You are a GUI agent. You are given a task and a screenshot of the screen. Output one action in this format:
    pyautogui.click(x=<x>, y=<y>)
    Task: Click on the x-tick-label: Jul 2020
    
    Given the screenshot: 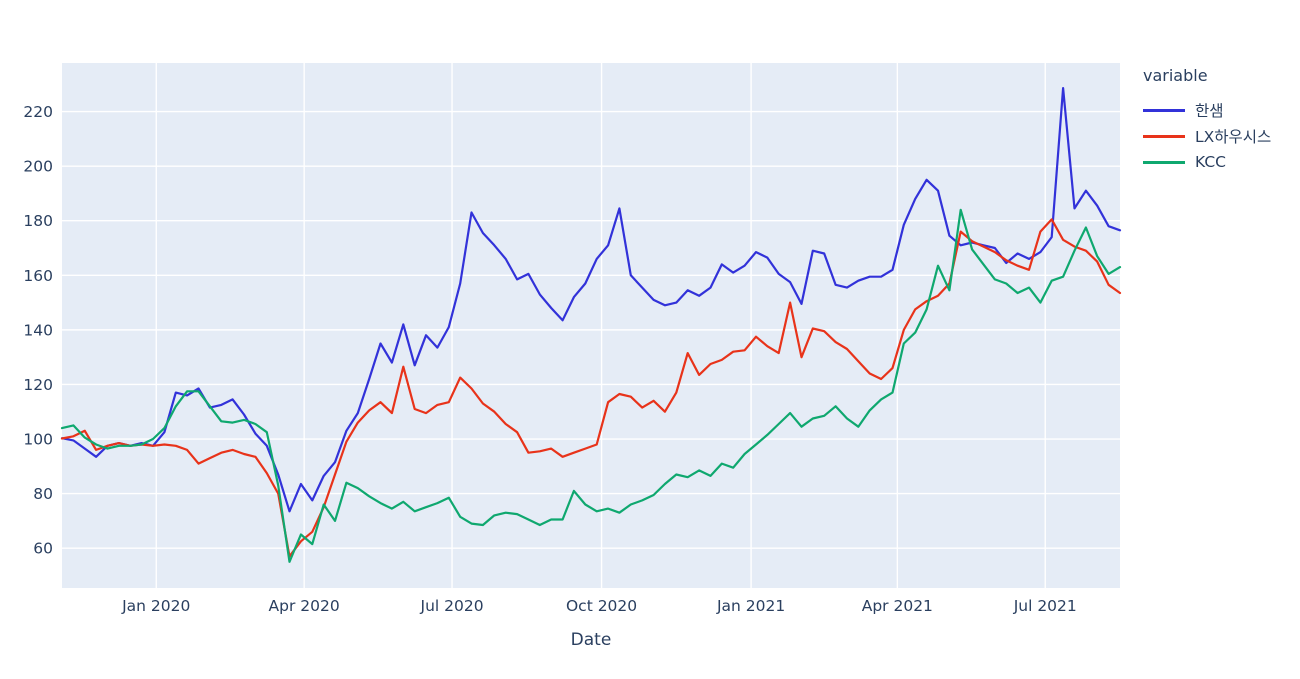 What is the action you would take?
    pyautogui.click(x=452, y=606)
    